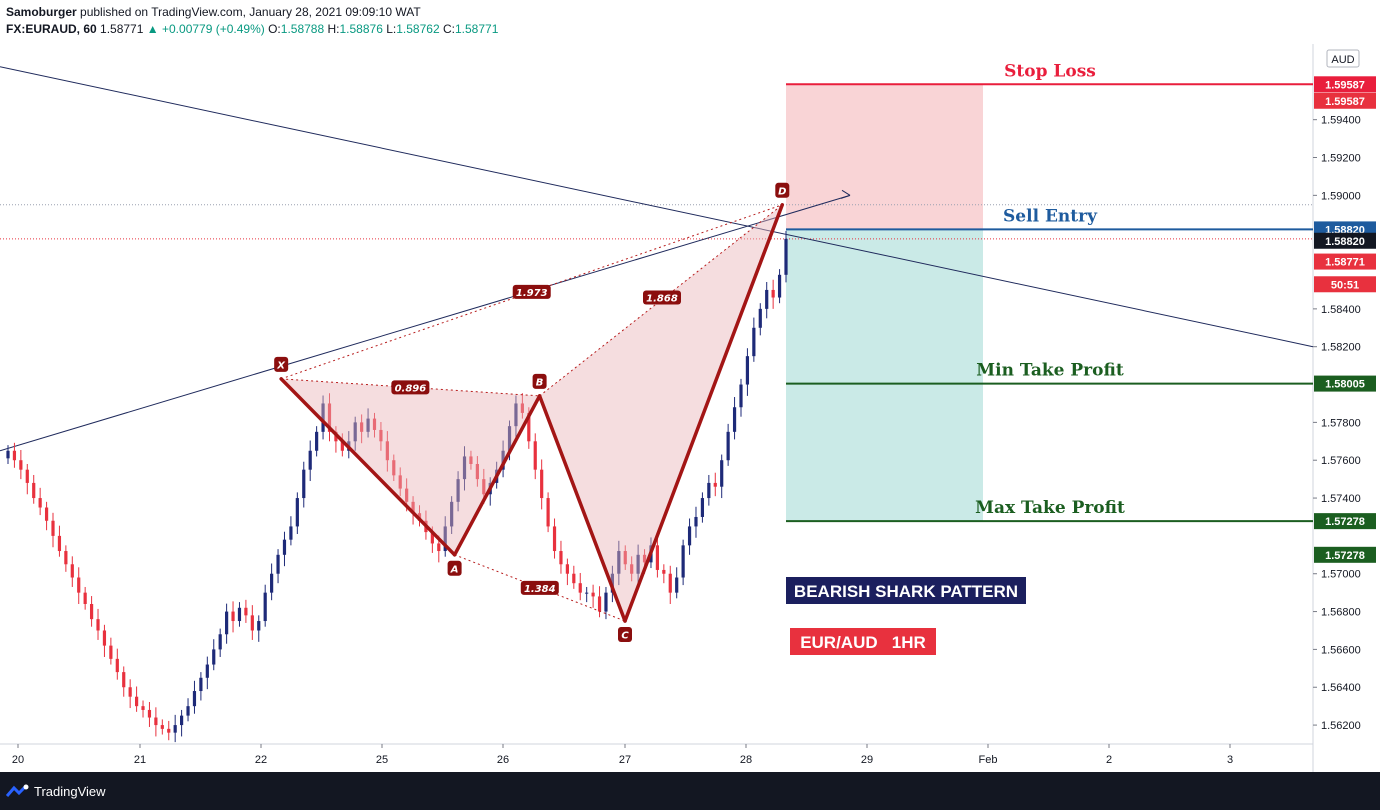 This screenshot has height=810, width=1380. I want to click on symbol-label: FX:EURAUD, 60, so click(51, 29).